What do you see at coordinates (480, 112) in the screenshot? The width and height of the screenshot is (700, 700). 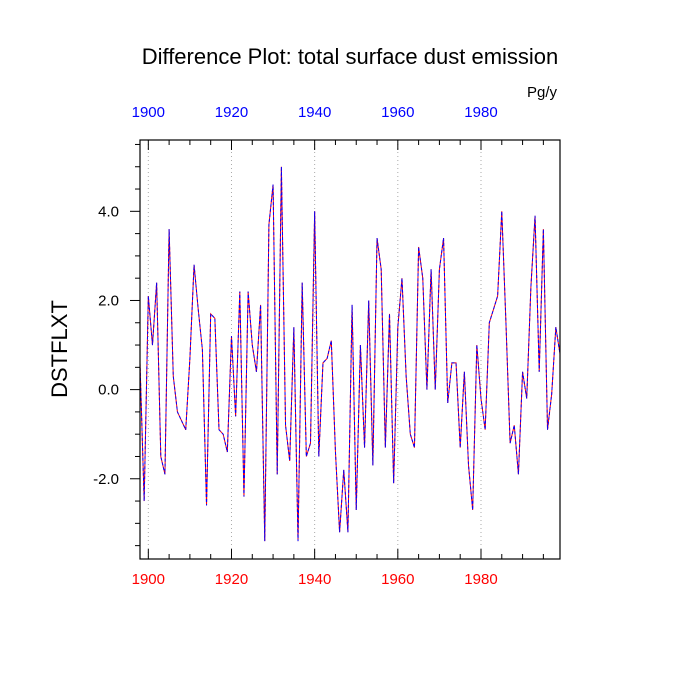 I see `x-tick-label-top: 1980` at bounding box center [480, 112].